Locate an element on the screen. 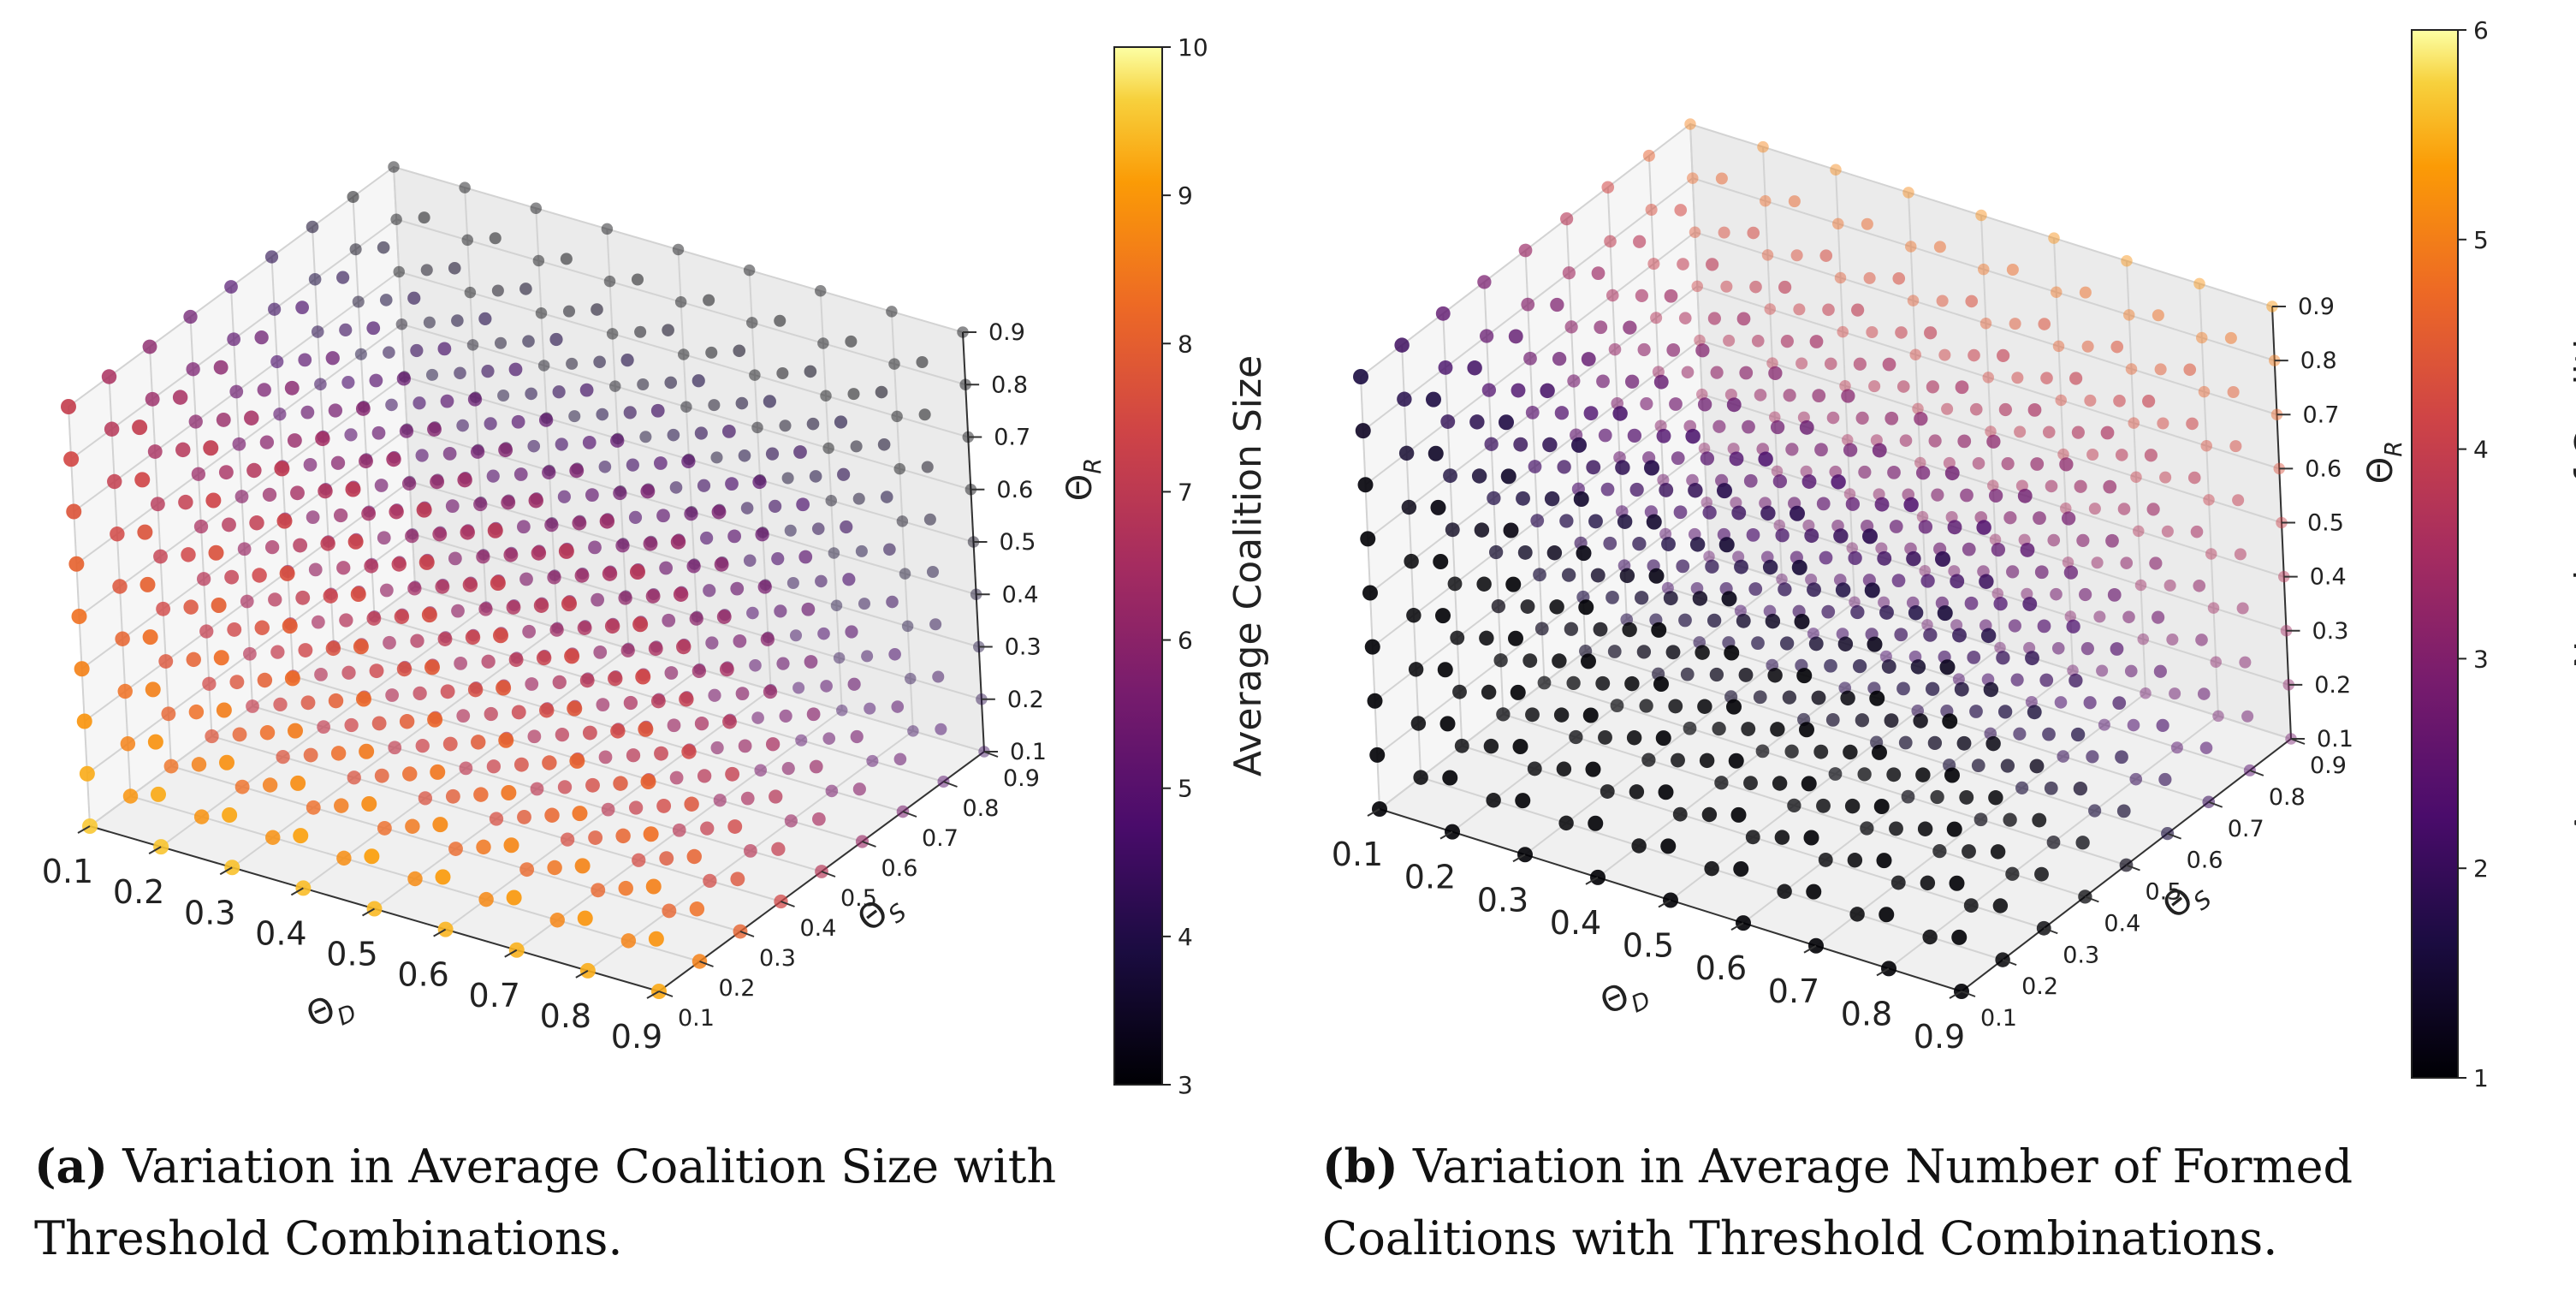 The image size is (2576, 1297). colorbar-tick-label: 7 is located at coordinates (1185, 492).